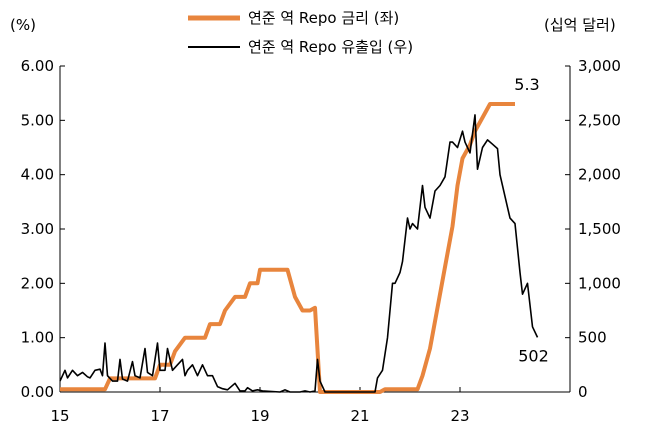 The width and height of the screenshot is (656, 436). Describe the element at coordinates (37, 120) in the screenshot. I see `left-tick-label: 5.00` at that location.